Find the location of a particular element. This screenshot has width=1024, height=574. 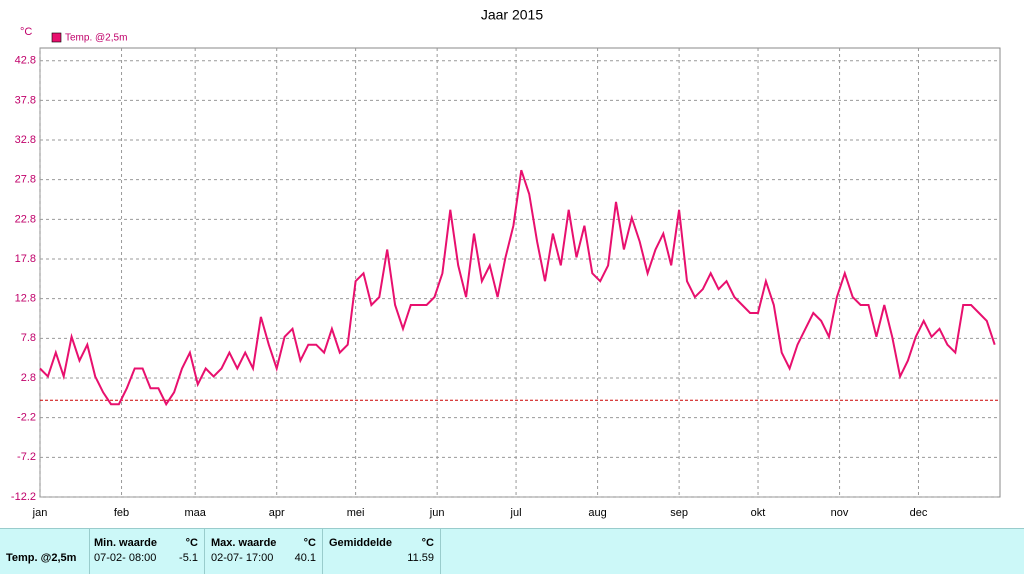

y-tick-label: -2.2 is located at coordinates (26, 418).